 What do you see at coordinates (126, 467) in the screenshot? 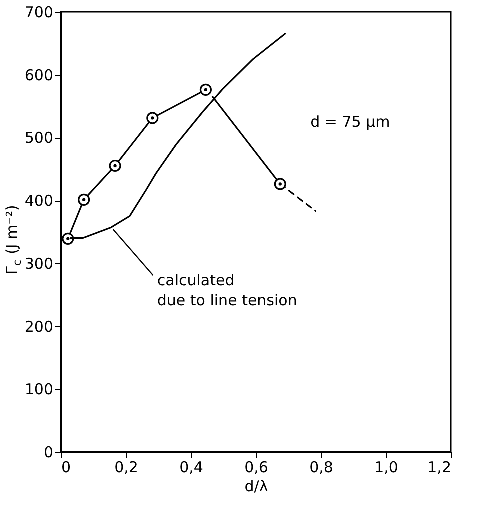
I see `x-tick-label: 0,2` at bounding box center [126, 467].